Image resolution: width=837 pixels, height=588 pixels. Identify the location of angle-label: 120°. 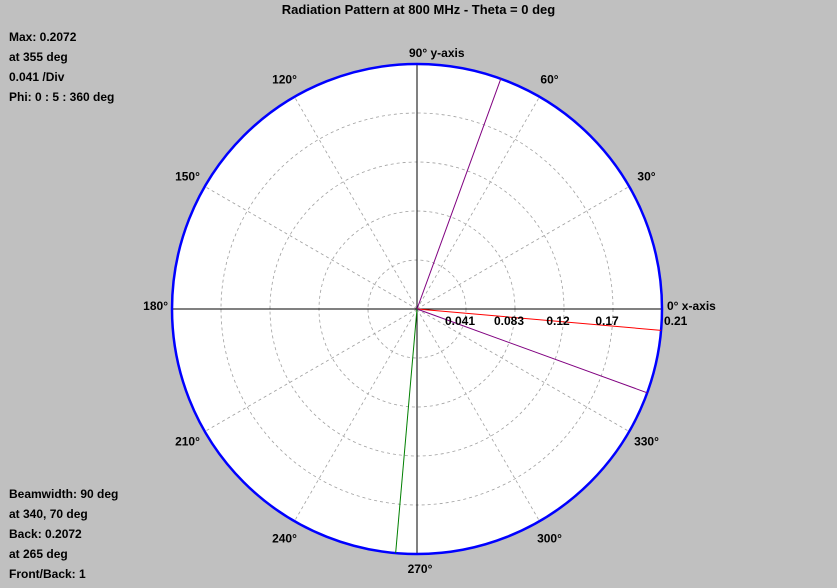
(284, 80).